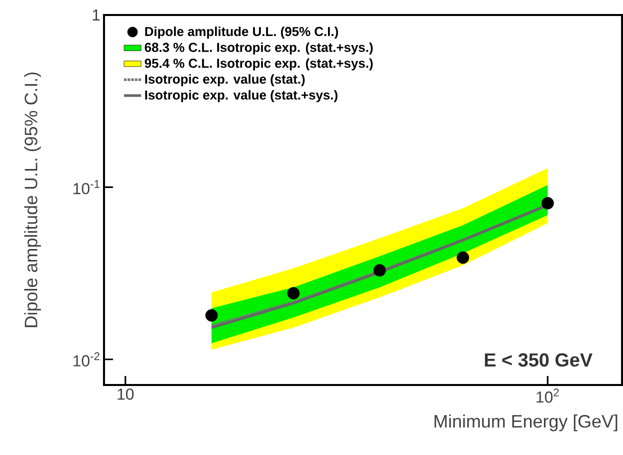 The image size is (623, 455). Describe the element at coordinates (538, 360) in the screenshot. I see `annotation: E < 350 GeV` at that location.